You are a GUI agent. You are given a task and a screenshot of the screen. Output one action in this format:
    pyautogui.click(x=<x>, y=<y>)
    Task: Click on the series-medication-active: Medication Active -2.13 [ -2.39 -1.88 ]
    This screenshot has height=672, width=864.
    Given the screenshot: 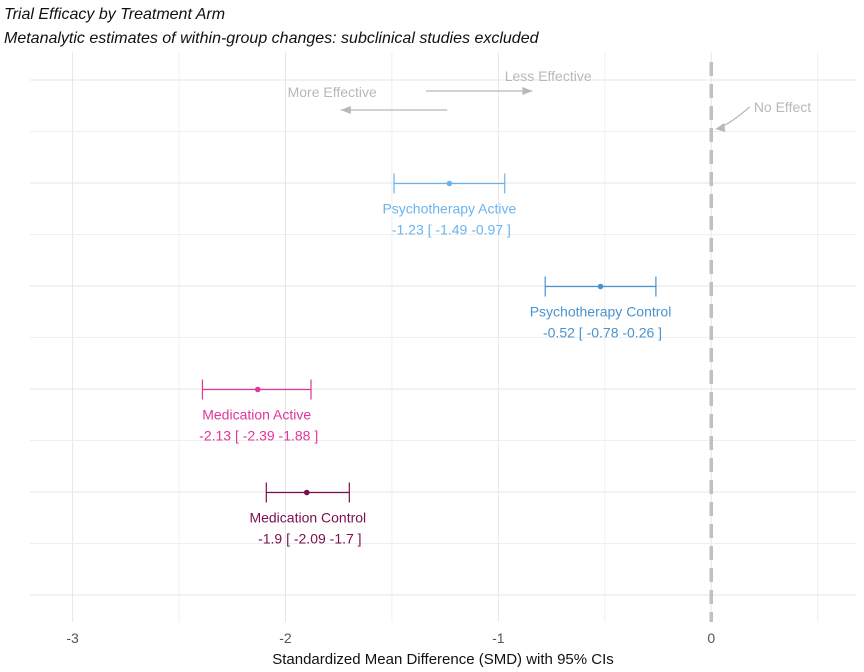 What is the action you would take?
    pyautogui.click(x=258, y=411)
    